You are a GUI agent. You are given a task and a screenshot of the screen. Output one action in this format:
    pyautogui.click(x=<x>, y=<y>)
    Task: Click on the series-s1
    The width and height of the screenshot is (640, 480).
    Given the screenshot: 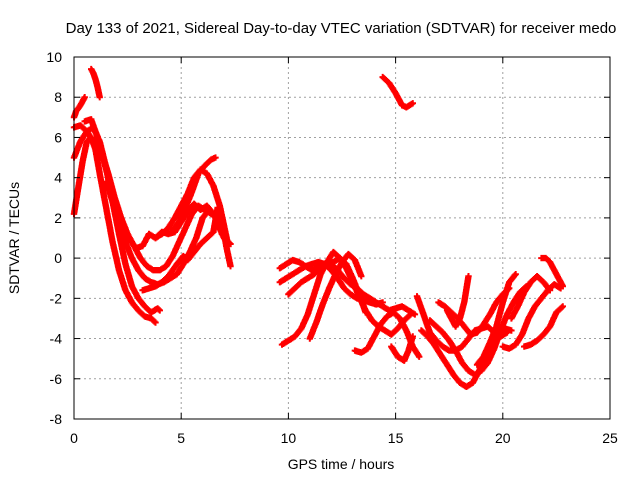 What is the action you would take?
    pyautogui.click(x=79, y=107)
    